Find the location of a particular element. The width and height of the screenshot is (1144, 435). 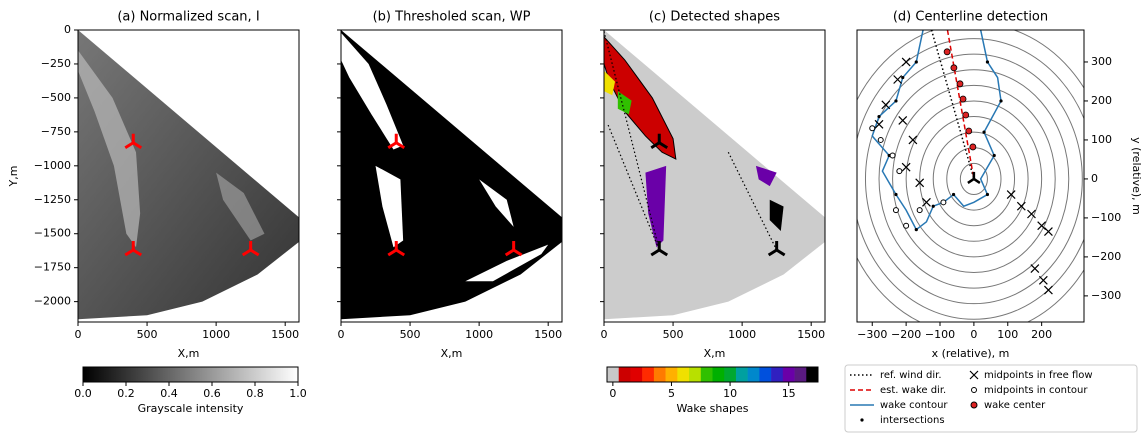

plot-area is located at coordinates (970, 176).